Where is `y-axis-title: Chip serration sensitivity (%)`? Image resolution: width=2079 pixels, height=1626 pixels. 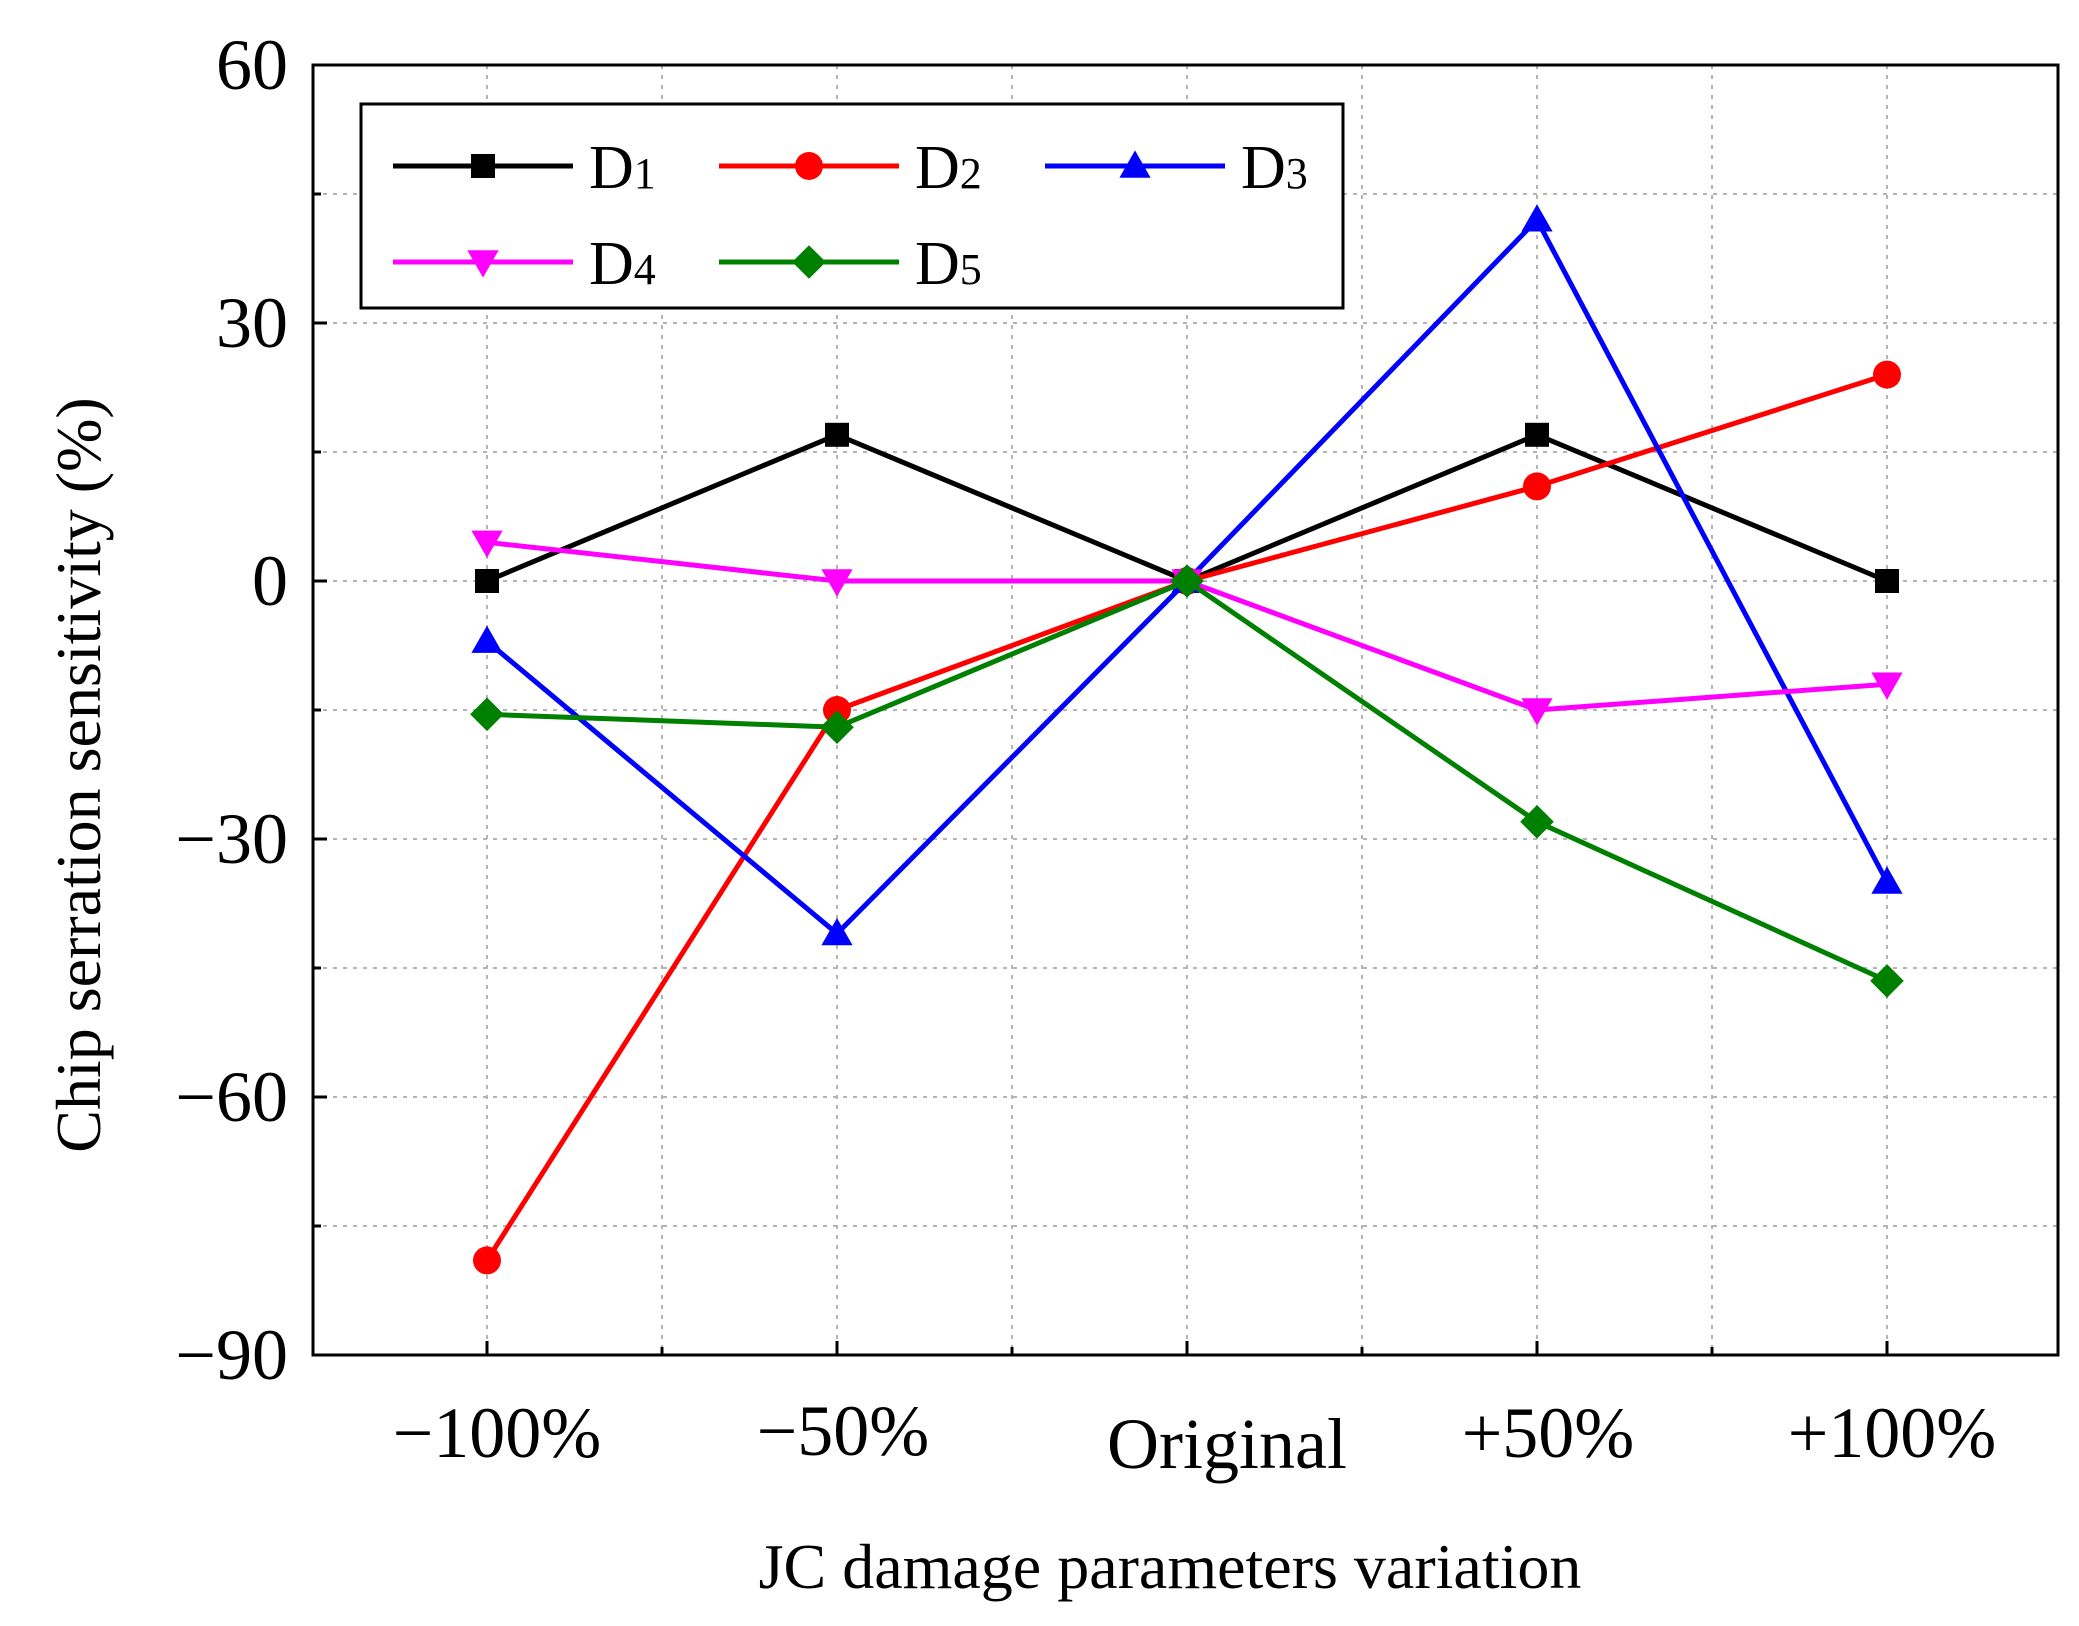
y-axis-title: Chip serration sensitivity (%) is located at coordinates (78, 774).